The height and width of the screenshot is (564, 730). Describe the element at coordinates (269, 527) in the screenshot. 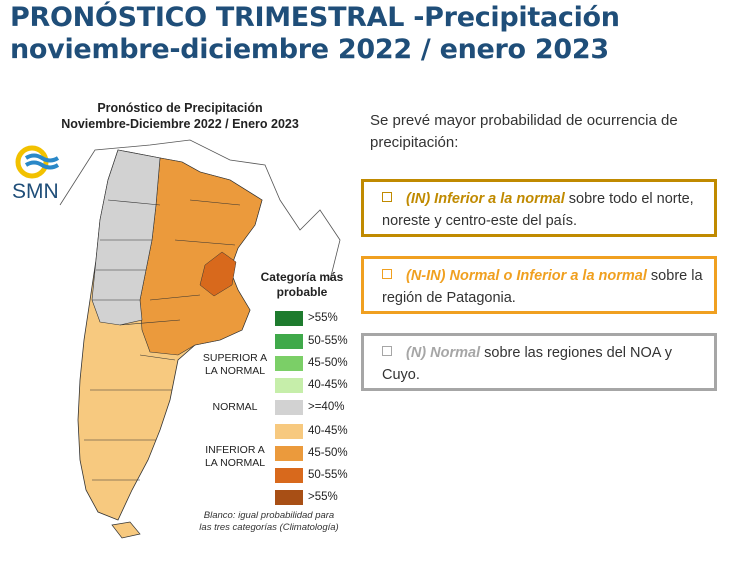

I see `footnote-line-2: las tres categorías (Climatología)` at that location.